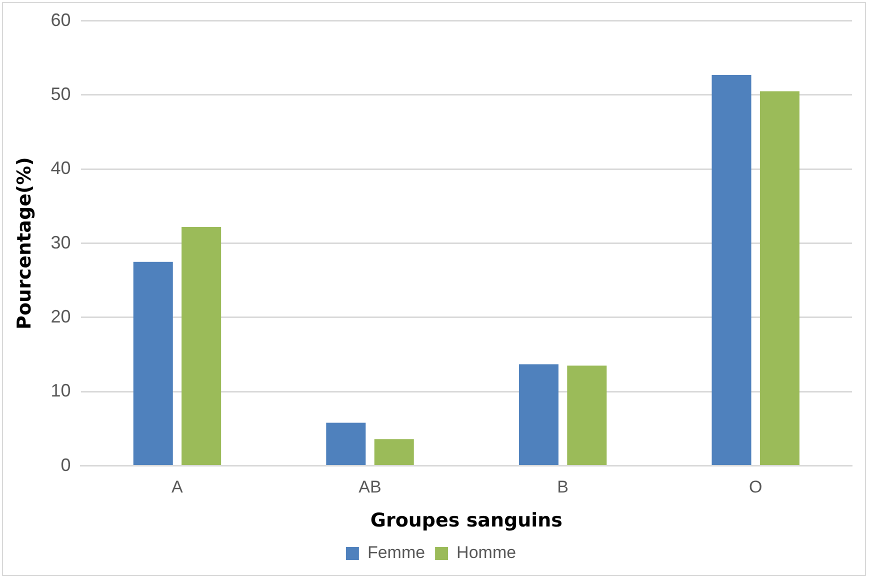 The width and height of the screenshot is (870, 580). What do you see at coordinates (396, 552) in the screenshot?
I see `legend-label: Femme` at bounding box center [396, 552].